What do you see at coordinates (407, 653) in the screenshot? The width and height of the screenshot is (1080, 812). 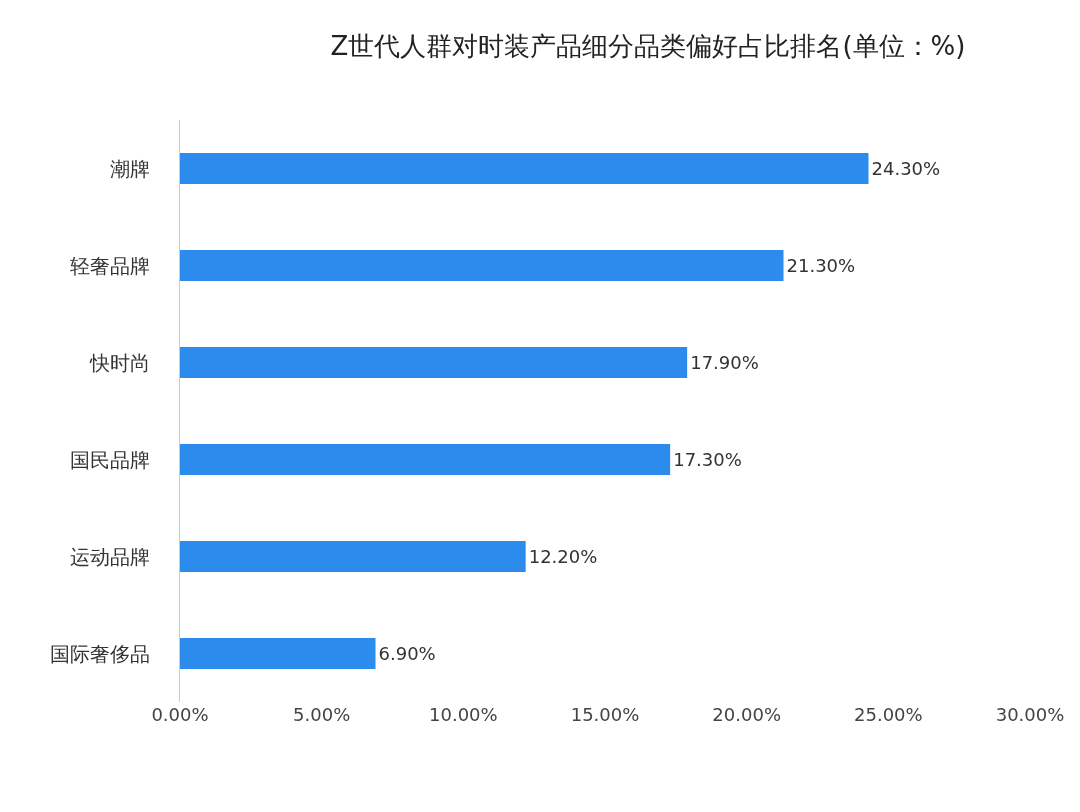 I see `data-label: 6.90%` at bounding box center [407, 653].